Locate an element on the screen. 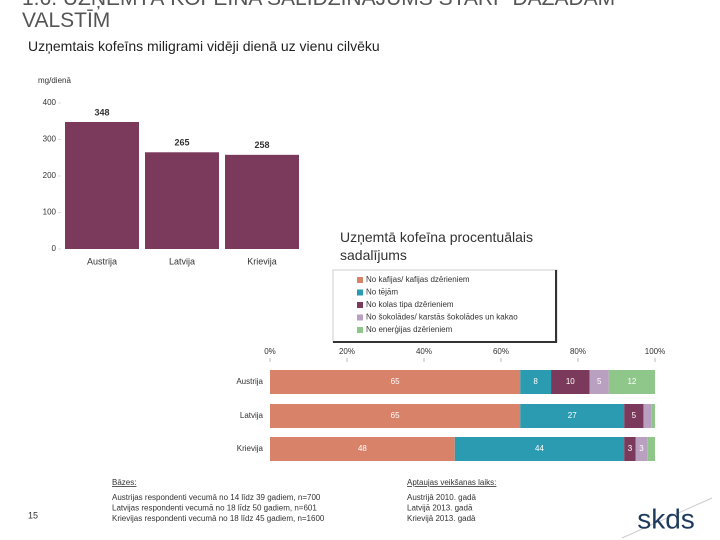  value-label: 48 is located at coordinates (362, 448).